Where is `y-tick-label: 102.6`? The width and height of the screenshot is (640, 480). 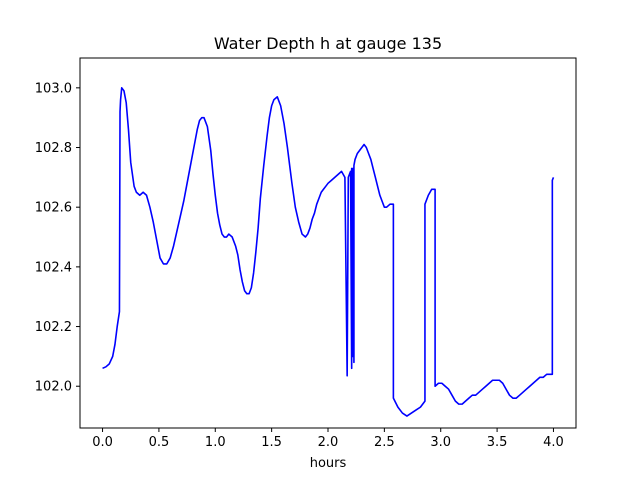 y-tick-label: 102.6 is located at coordinates (53, 208).